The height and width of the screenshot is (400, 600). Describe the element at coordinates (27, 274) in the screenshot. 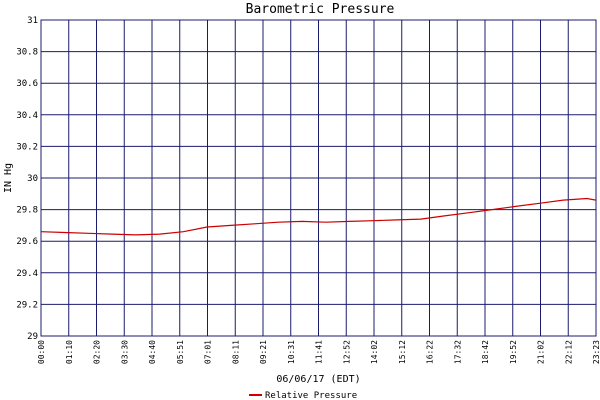

I see `y-tick-label: 29.4` at that location.